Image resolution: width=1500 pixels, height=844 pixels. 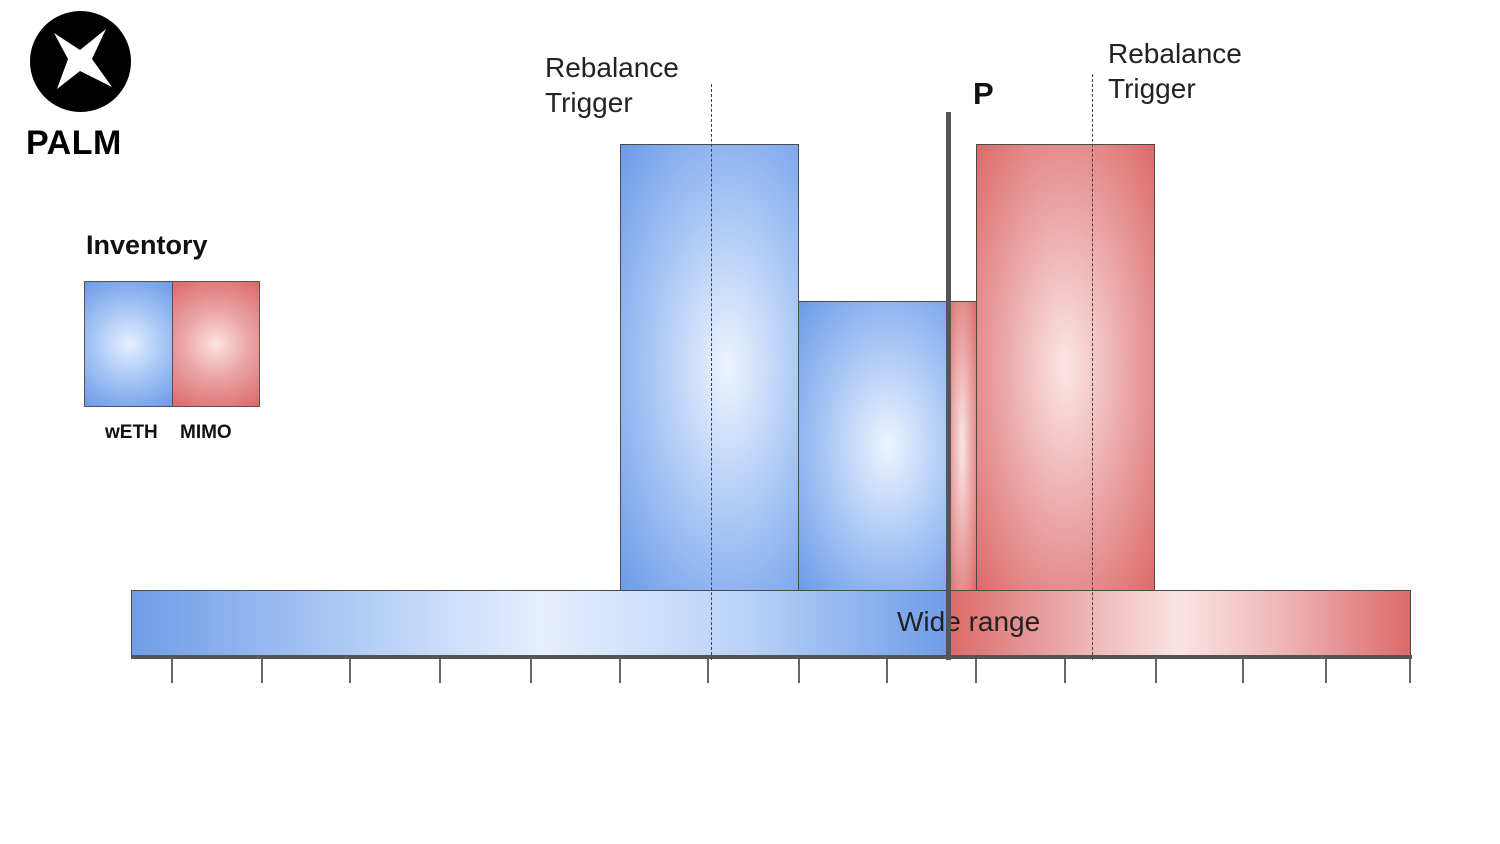 I want to click on logo-text: PALM, so click(x=74, y=143).